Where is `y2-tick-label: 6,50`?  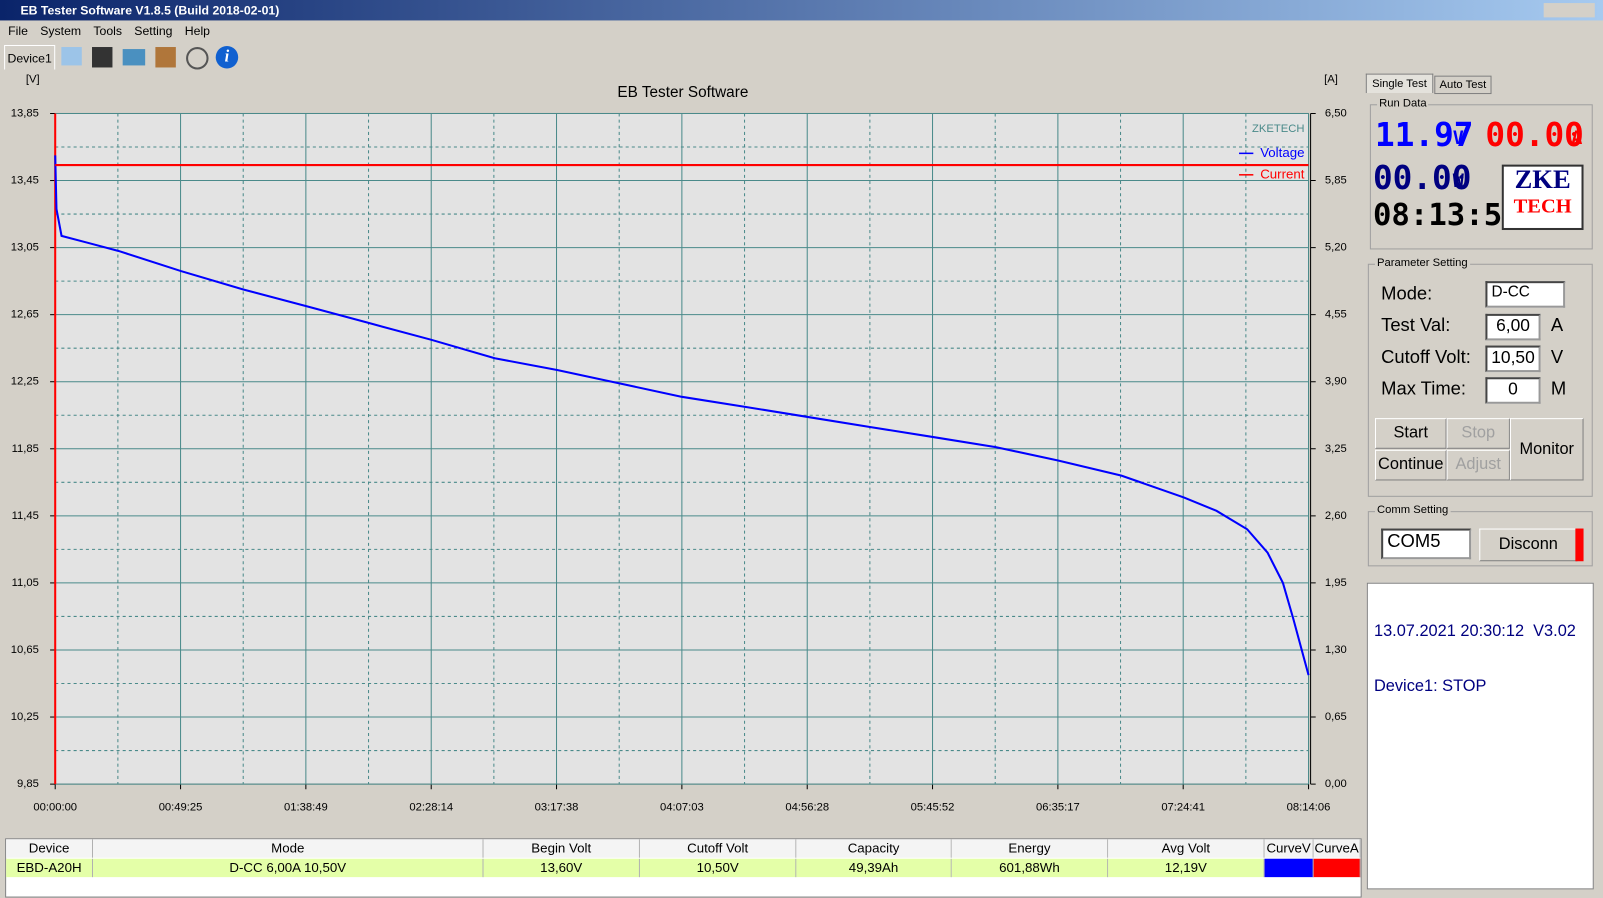
y2-tick-label: 6,50 is located at coordinates (1336, 113).